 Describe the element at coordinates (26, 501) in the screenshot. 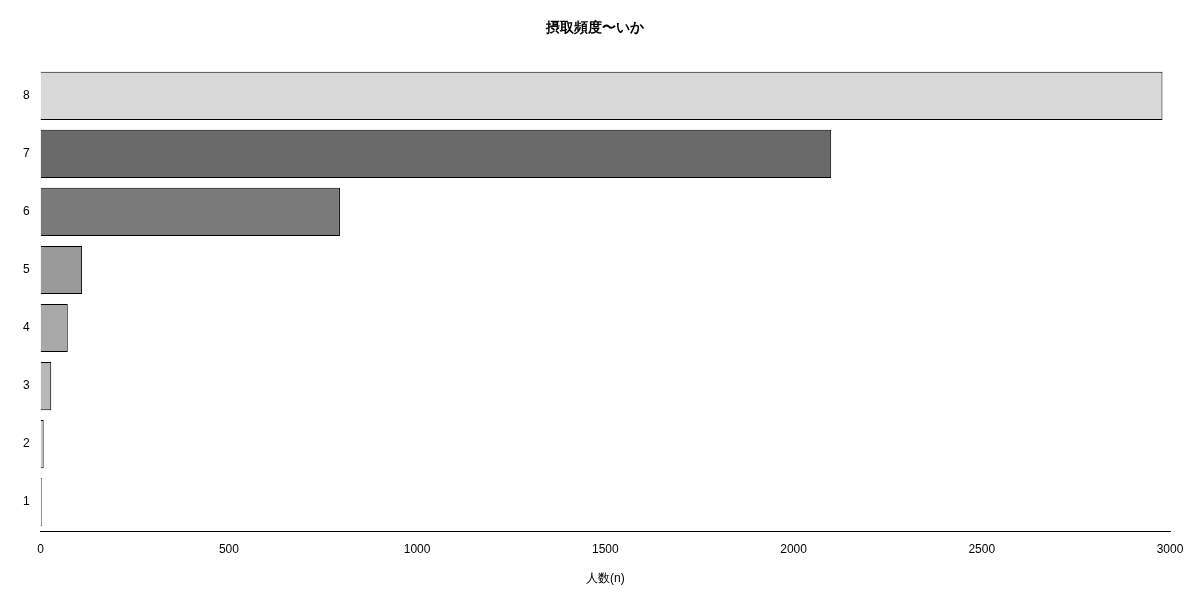

I see `y-tick-label: 1` at that location.